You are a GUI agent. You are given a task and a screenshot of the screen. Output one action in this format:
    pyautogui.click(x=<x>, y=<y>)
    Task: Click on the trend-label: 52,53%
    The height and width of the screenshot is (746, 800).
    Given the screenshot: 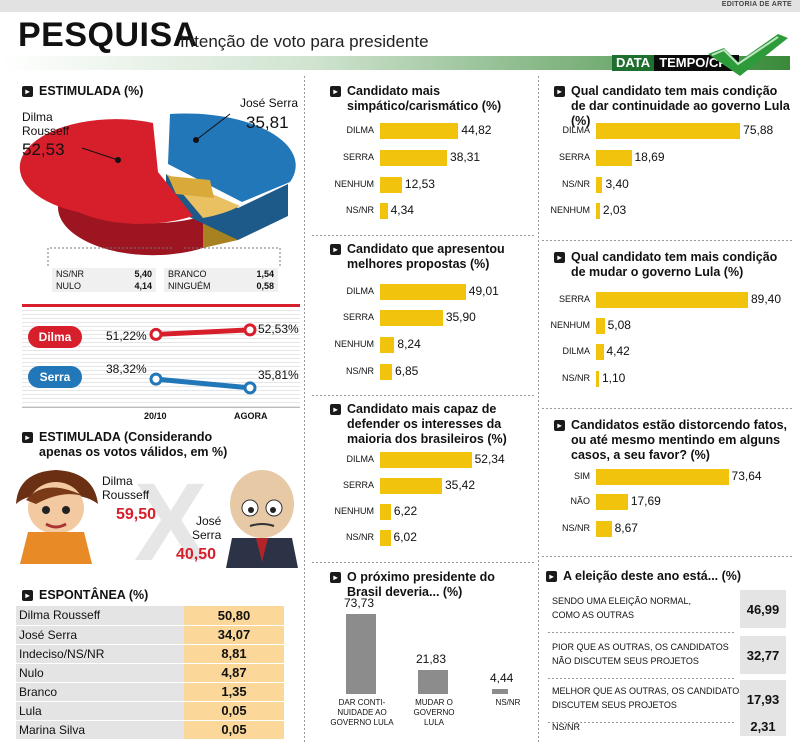 What is the action you would take?
    pyautogui.click(x=278, y=329)
    